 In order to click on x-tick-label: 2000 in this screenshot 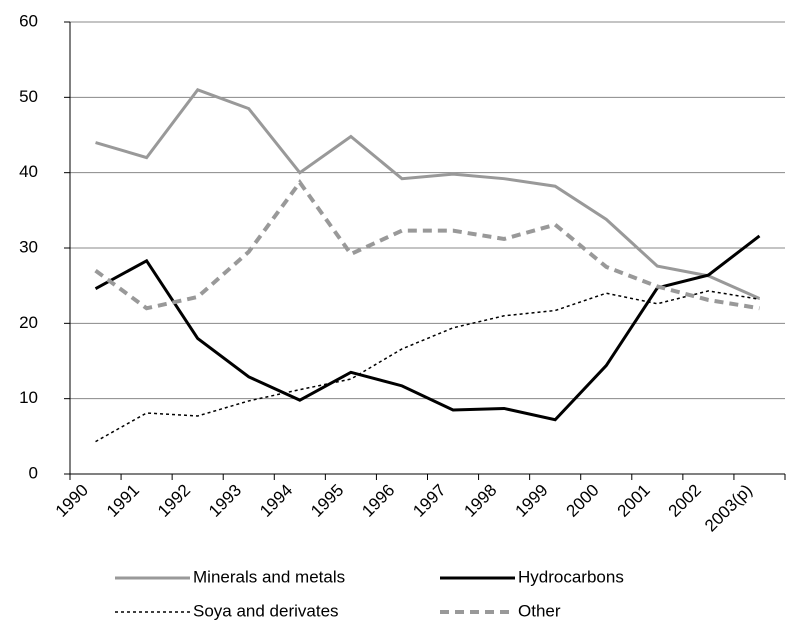, I will do `click(583, 501)`.